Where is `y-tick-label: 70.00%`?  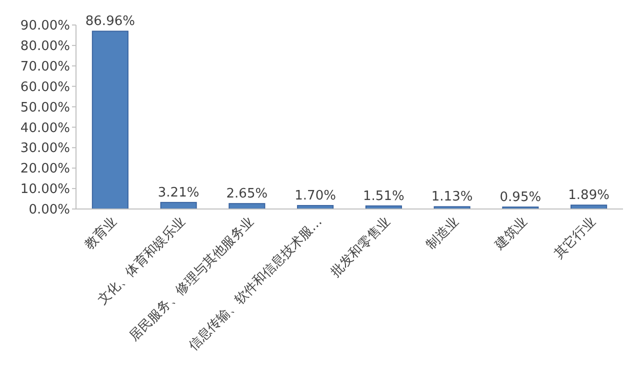
y-tick-label: 70.00% is located at coordinates (45, 66).